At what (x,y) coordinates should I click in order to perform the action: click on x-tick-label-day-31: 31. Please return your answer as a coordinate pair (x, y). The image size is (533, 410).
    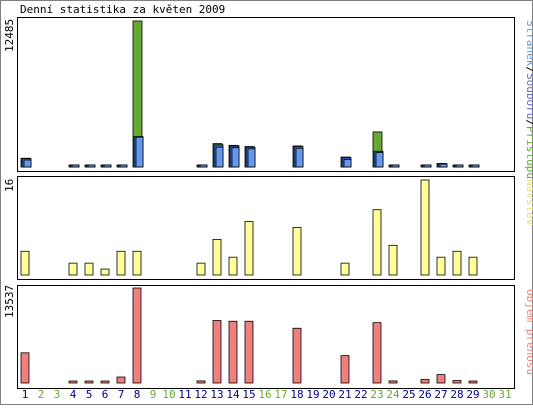
    Looking at the image, I should click on (504, 394).